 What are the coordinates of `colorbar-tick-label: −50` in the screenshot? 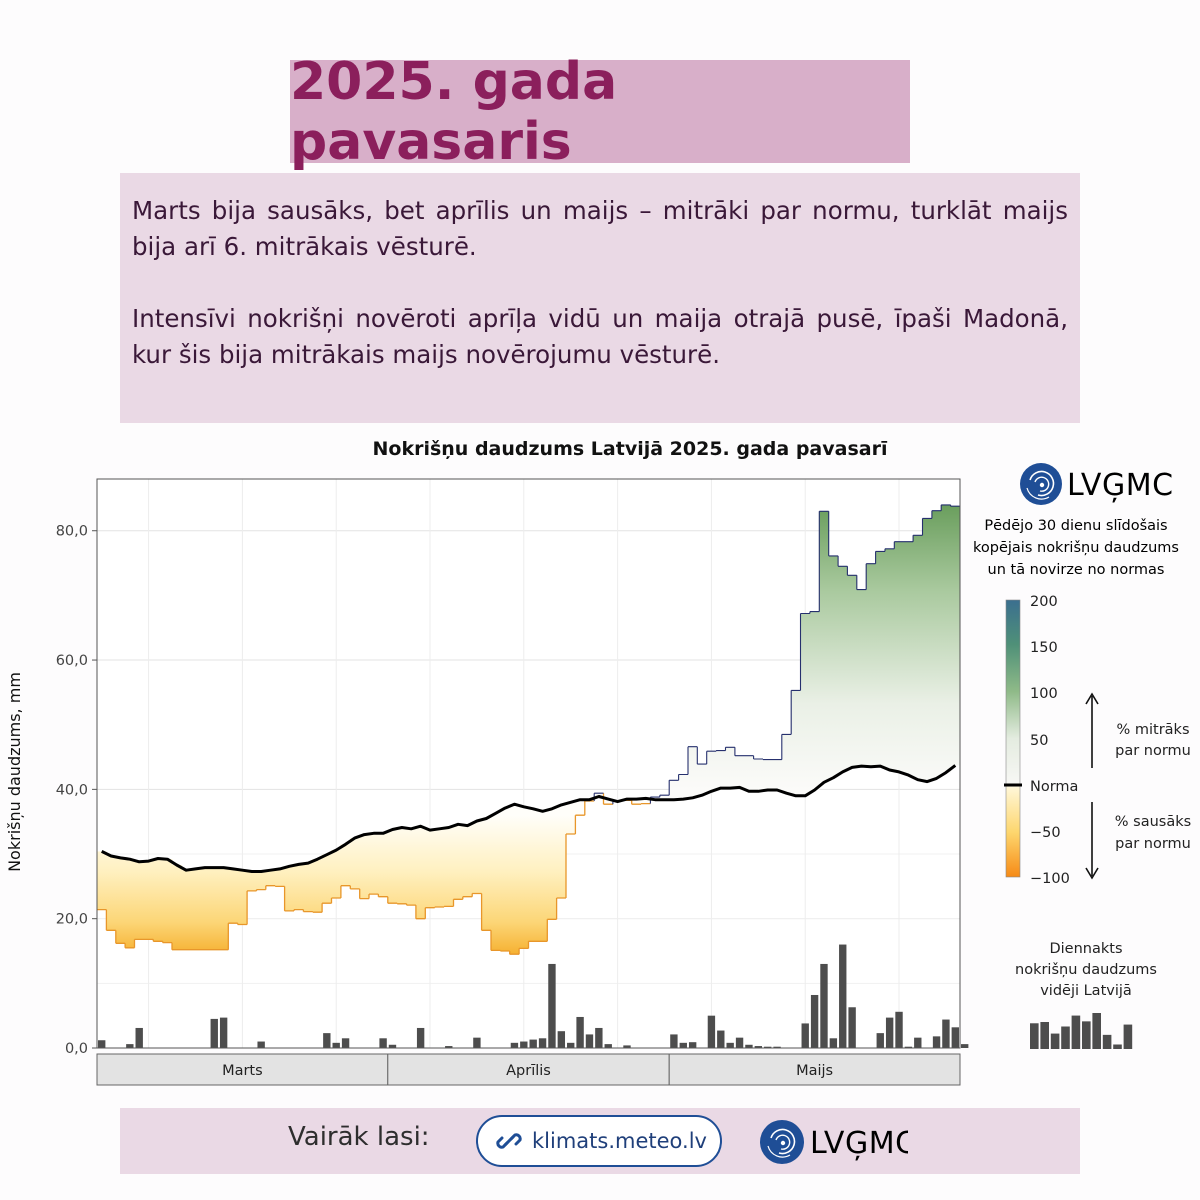 It's located at (1045, 833).